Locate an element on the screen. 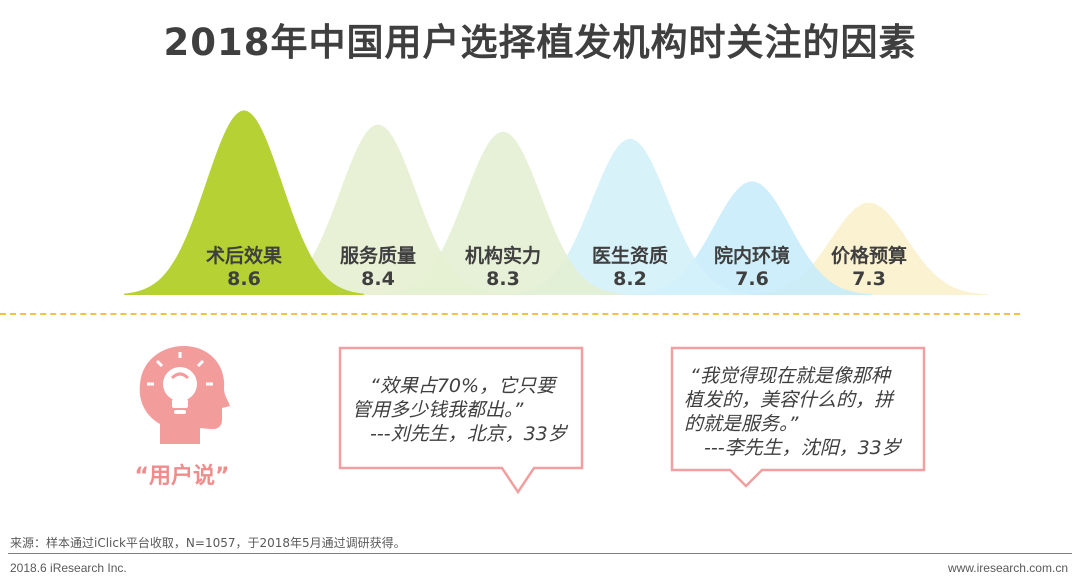 Image resolution: width=1080 pixels, height=584 pixels. quote-2-line-1: “我觉得现在就是像那种 is located at coordinates (790, 376).